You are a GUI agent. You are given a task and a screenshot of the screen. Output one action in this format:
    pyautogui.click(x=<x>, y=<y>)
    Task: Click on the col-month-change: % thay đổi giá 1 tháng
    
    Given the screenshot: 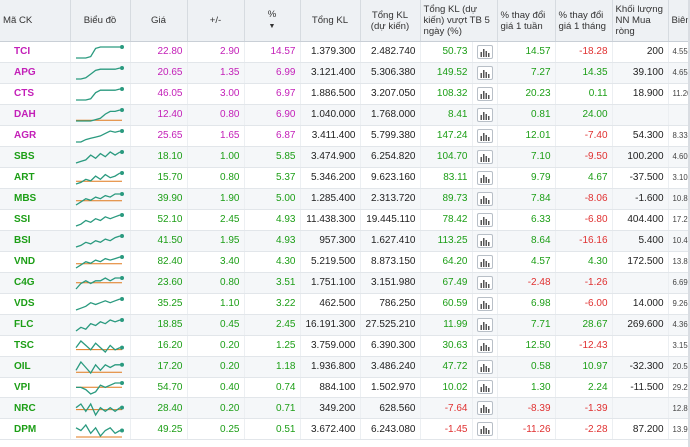 What is the action you would take?
    pyautogui.click(x=584, y=21)
    